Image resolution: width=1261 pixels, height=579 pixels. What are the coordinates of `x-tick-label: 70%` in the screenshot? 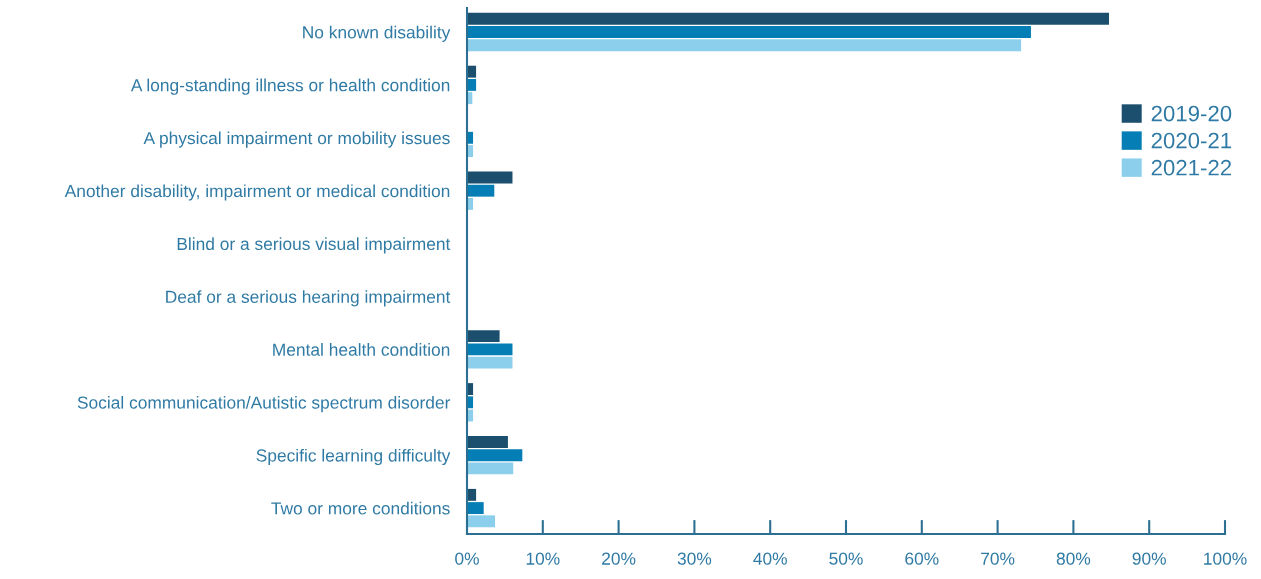 It's located at (998, 558).